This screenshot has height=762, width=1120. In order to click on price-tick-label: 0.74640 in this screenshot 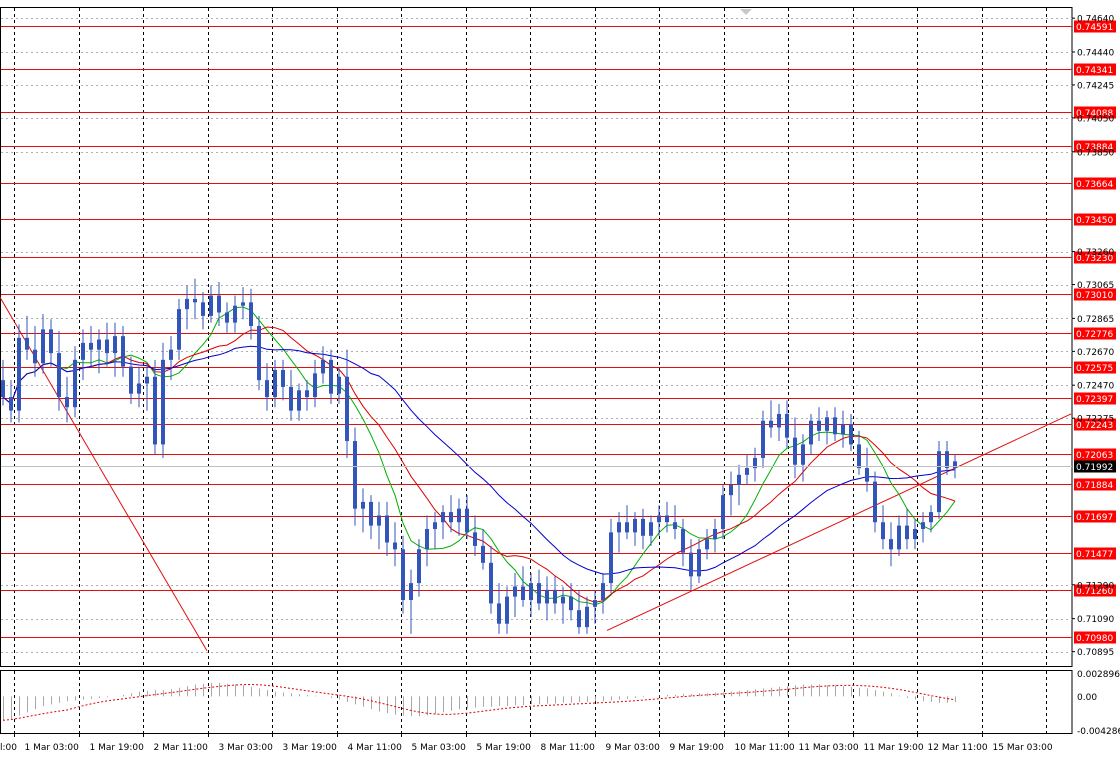, I will do `click(1095, 20)`.